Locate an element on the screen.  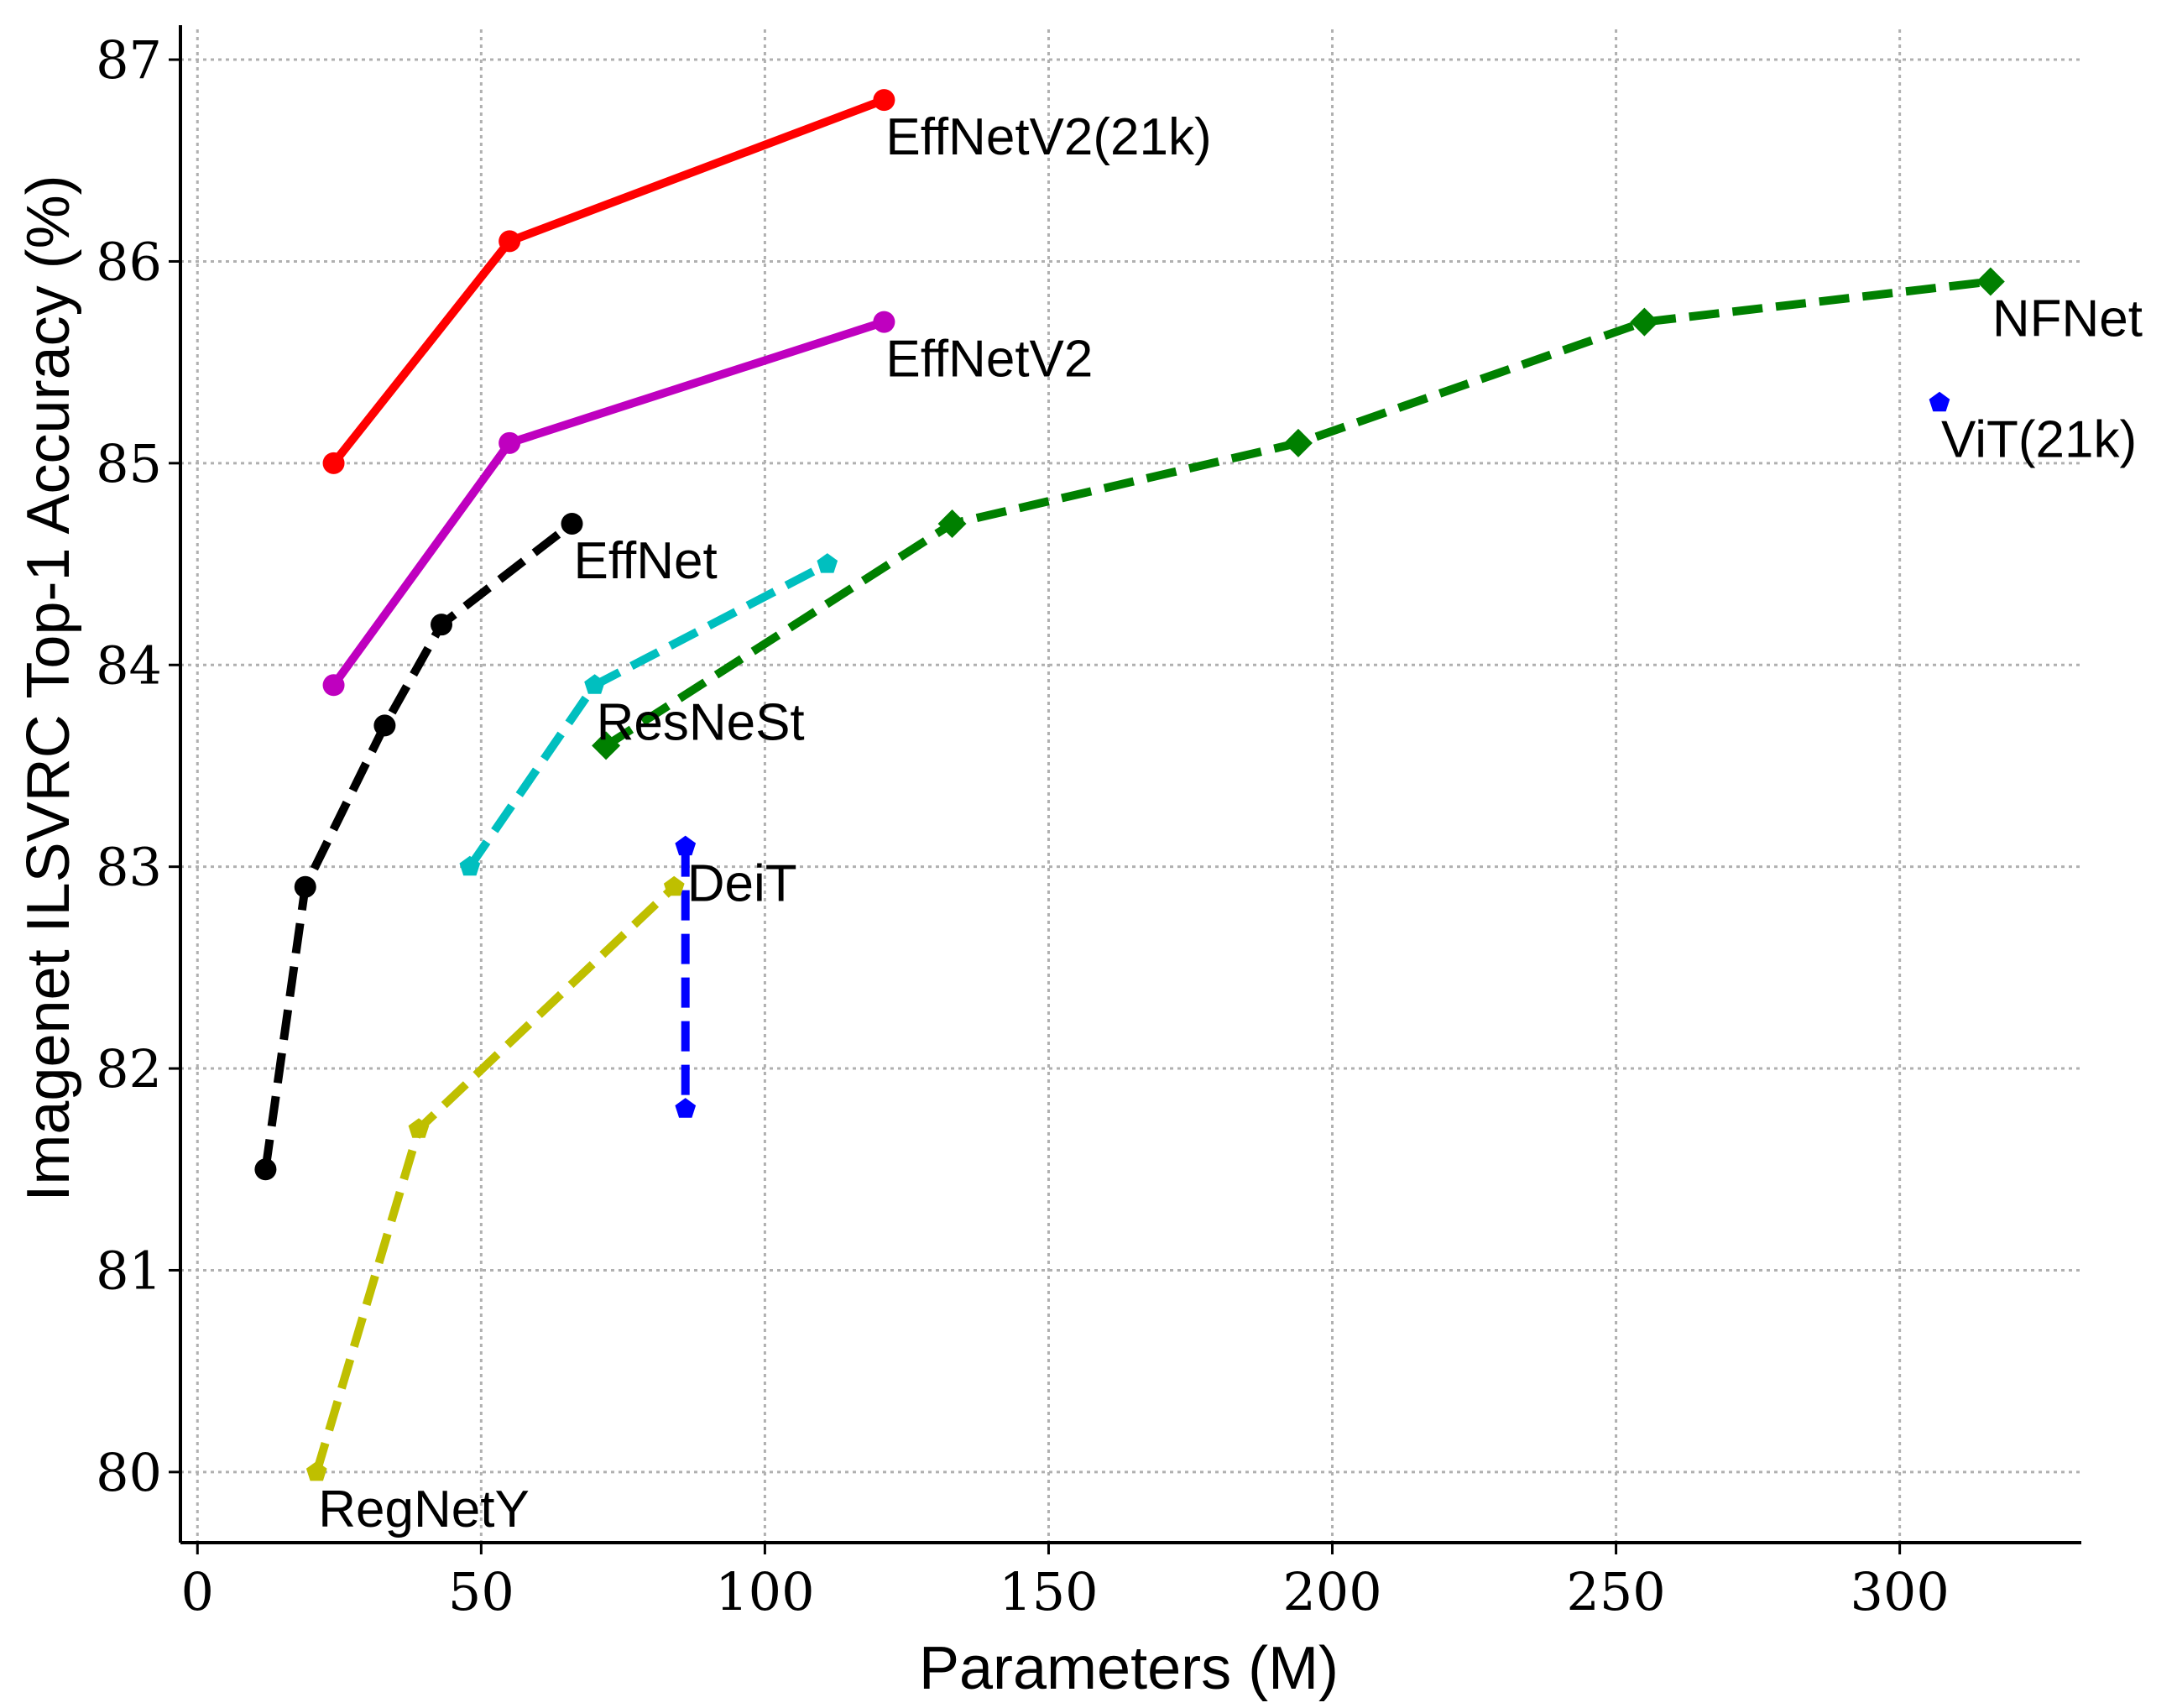
series-vit-21k is located at coordinates (1939, 401).